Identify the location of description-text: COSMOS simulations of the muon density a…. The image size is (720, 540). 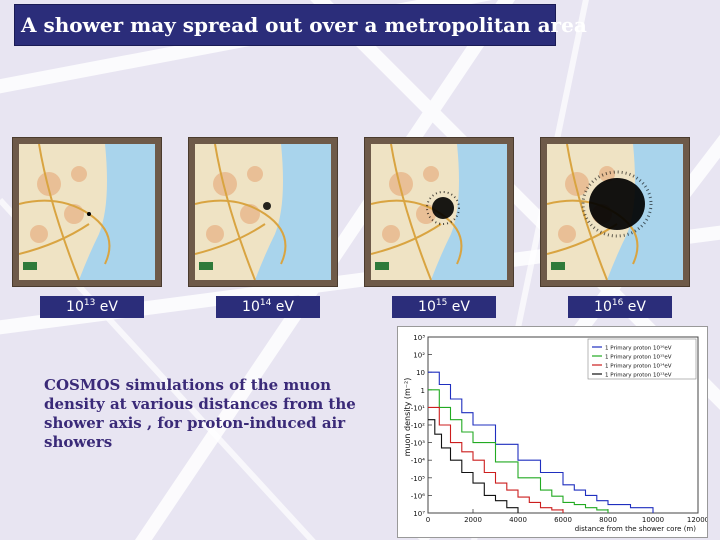
(200, 413).